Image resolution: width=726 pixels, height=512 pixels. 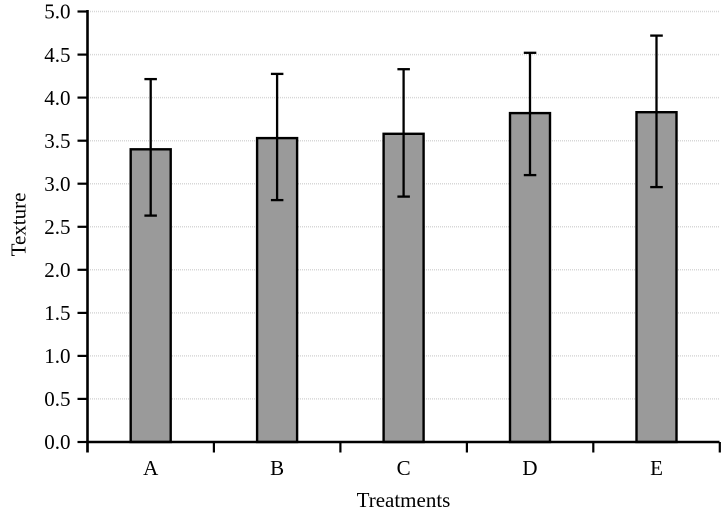 What do you see at coordinates (57, 184) in the screenshot?
I see `svg-text: 3.0` at bounding box center [57, 184].